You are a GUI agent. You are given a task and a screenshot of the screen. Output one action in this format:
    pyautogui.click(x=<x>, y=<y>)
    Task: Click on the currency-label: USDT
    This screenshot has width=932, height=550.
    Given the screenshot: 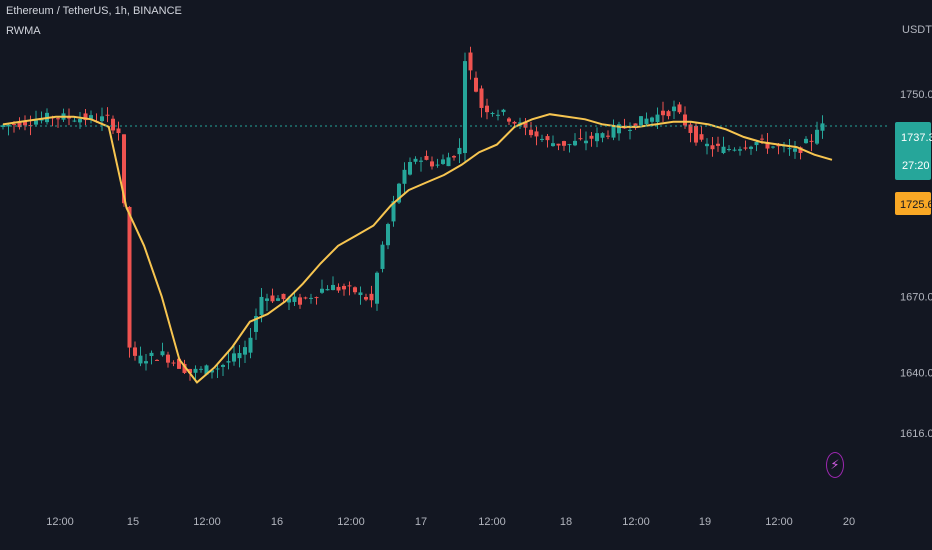 What is the action you would take?
    pyautogui.click(x=917, y=30)
    